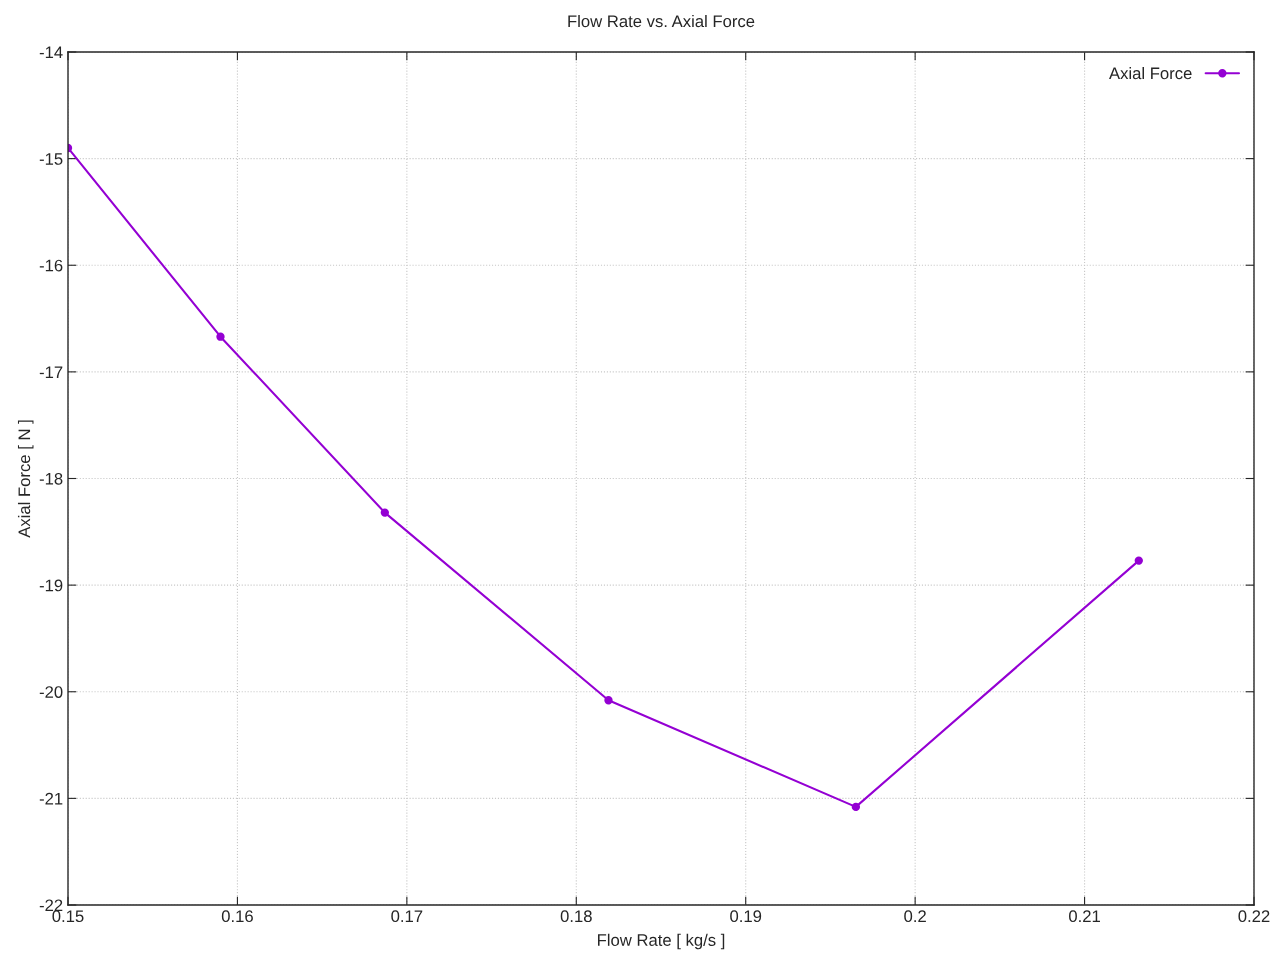 This screenshot has width=1280, height=960. I want to click on y-tick-label: -21, so click(51, 798).